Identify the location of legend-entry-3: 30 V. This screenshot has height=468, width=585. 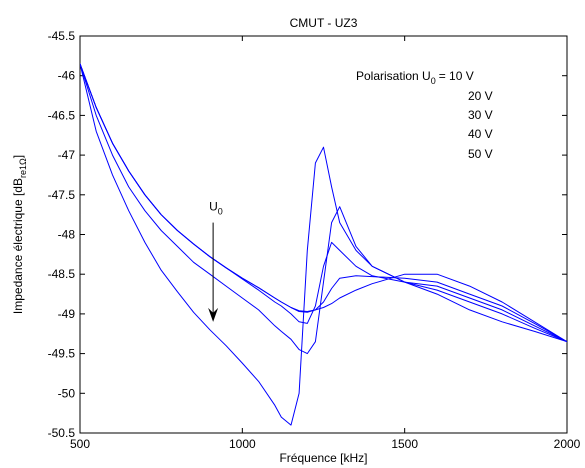
(480, 115).